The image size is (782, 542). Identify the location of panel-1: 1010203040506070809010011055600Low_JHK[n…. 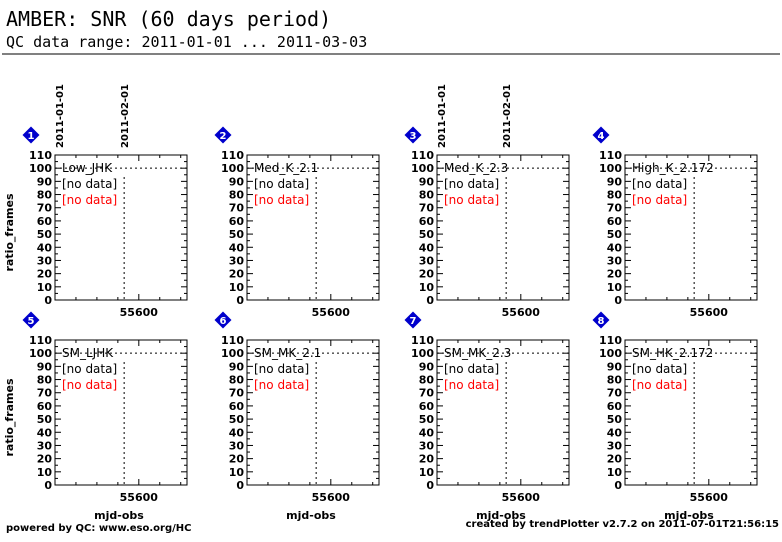
(105, 222).